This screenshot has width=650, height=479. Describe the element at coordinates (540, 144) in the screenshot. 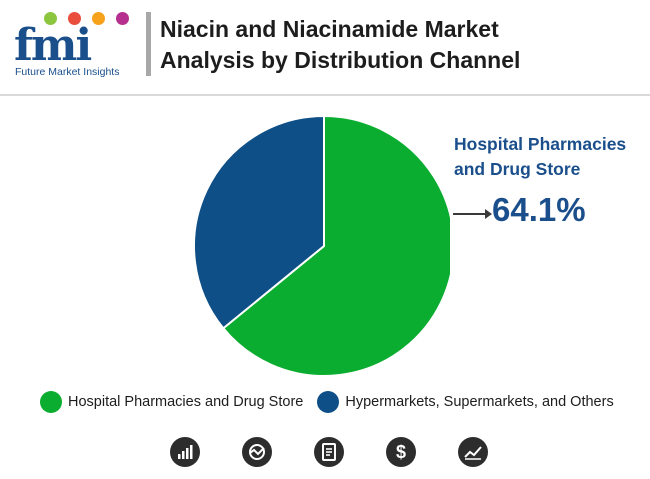

I see `callout-label-line-1: Hospital Pharmacies` at that location.